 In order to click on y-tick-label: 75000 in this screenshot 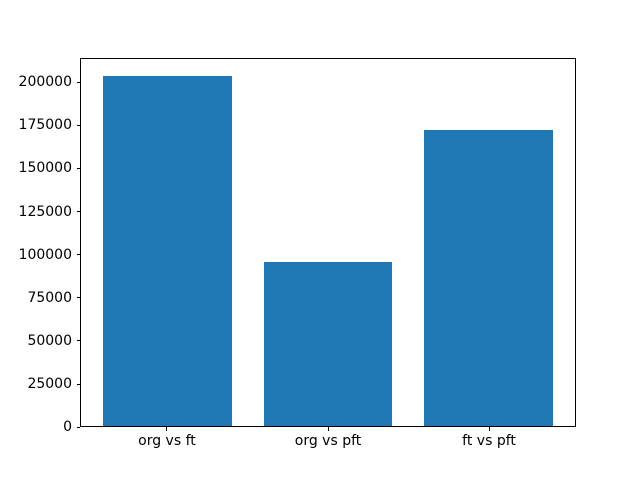, I will do `click(49, 297)`.